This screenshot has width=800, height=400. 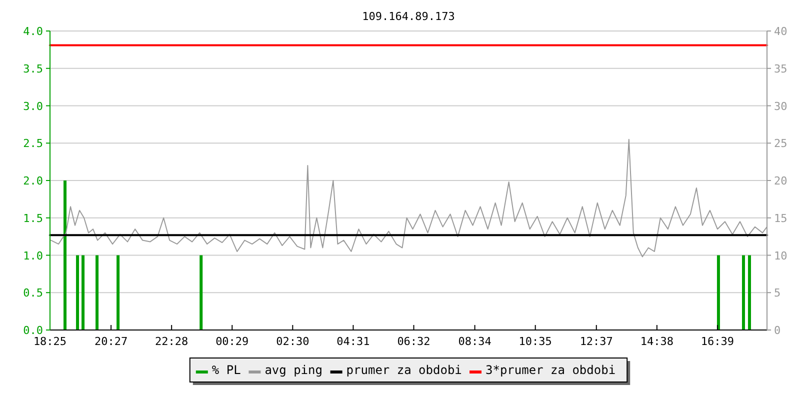 I want to click on y-tick-label: 2.5, so click(x=33, y=143).